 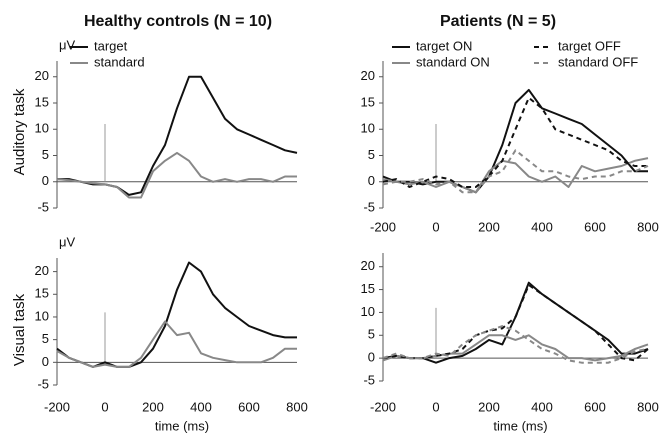 I want to click on legend-label: target ON, so click(x=444, y=45).